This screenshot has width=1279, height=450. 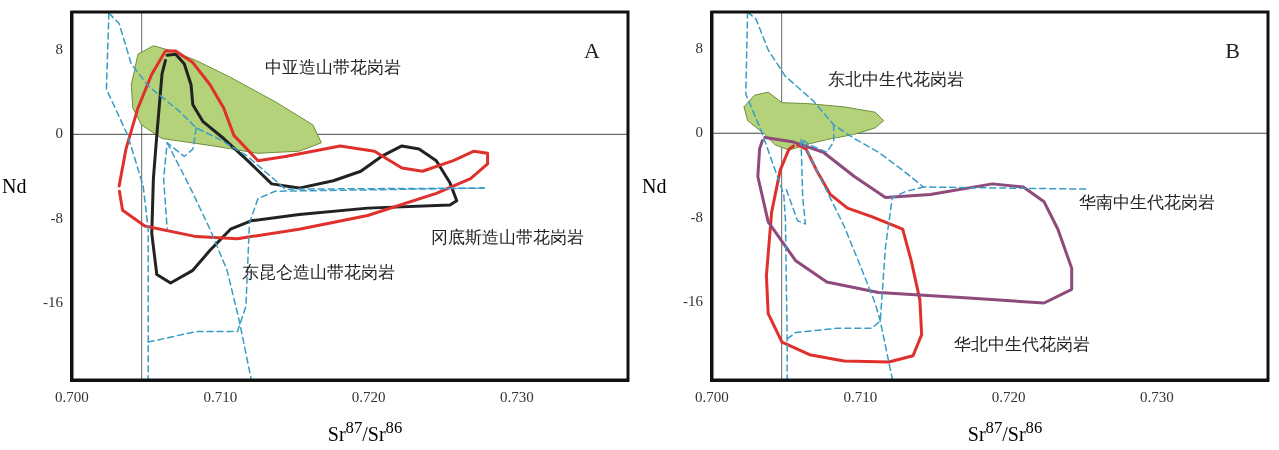 I want to click on annotation: 东北中生代花岗岩, so click(x=896, y=78).